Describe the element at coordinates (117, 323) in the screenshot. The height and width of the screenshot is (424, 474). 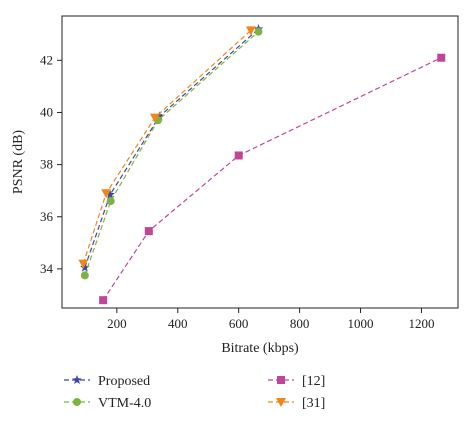
I see `x-tick-label: 200` at that location.